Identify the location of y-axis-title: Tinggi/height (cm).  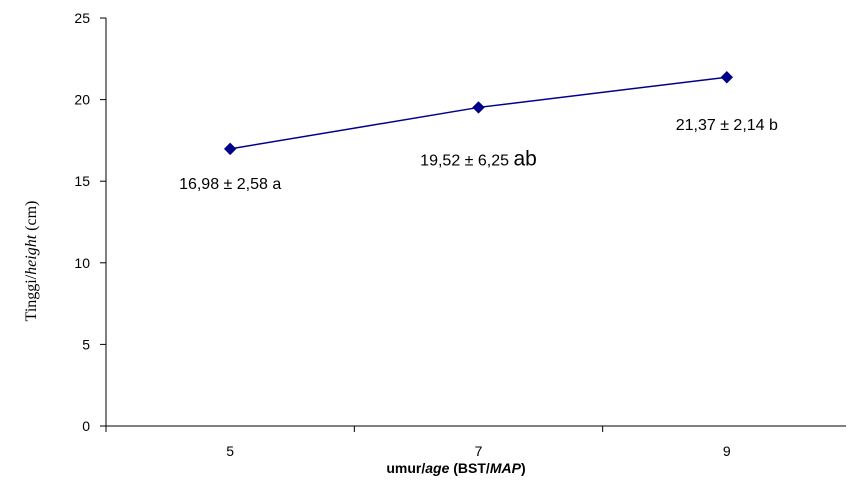
(31, 261).